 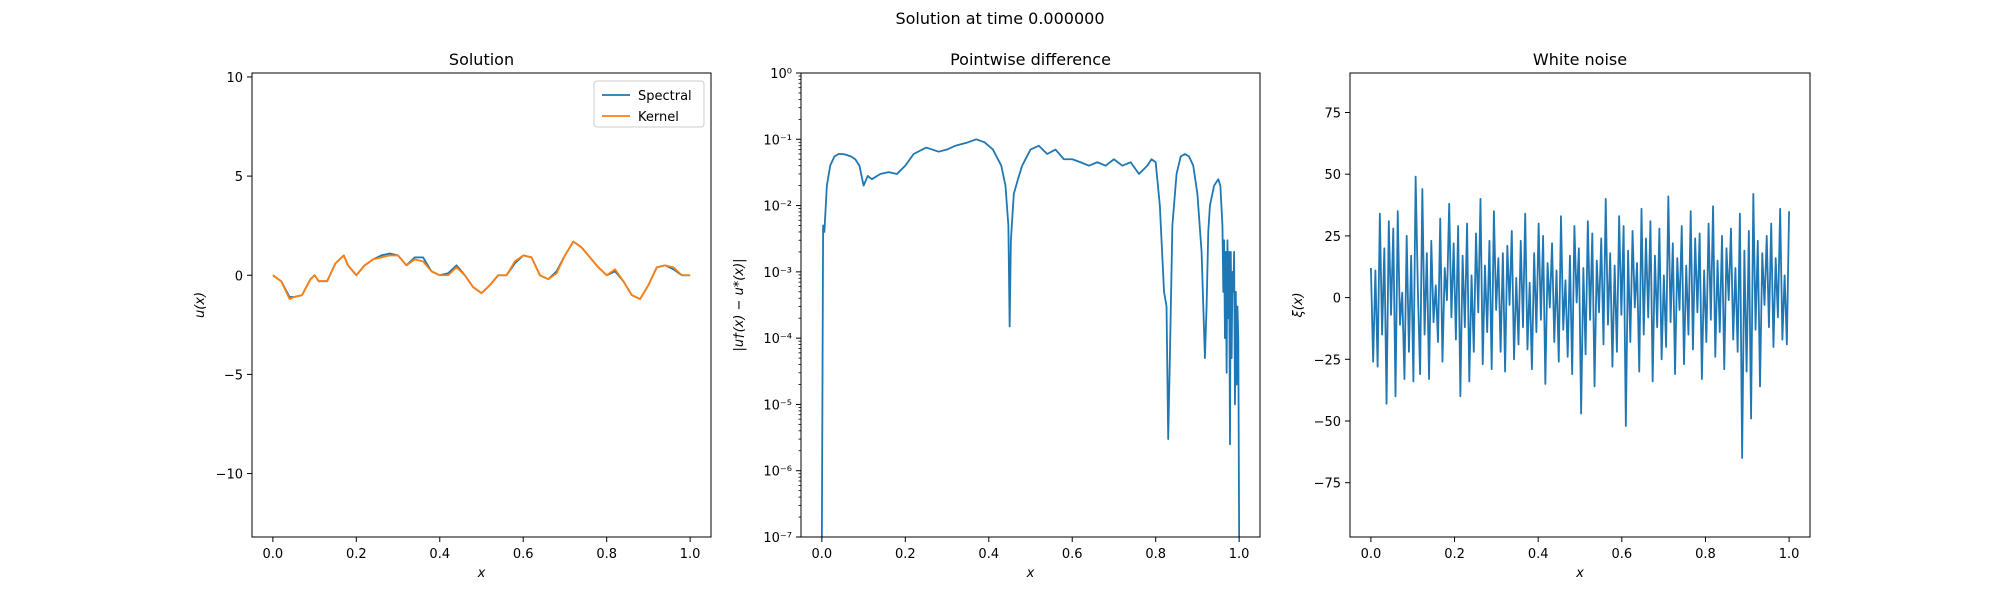 I want to click on axes-title: White noise, so click(x=1580, y=59).